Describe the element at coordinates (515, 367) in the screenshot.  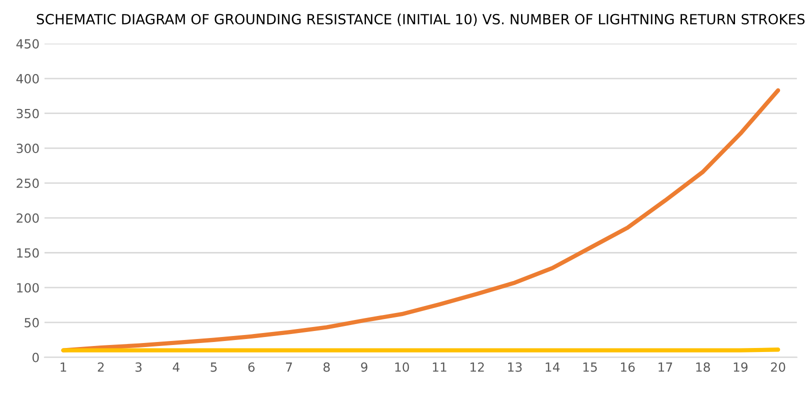
I see `x-tick-label: 13` at that location.